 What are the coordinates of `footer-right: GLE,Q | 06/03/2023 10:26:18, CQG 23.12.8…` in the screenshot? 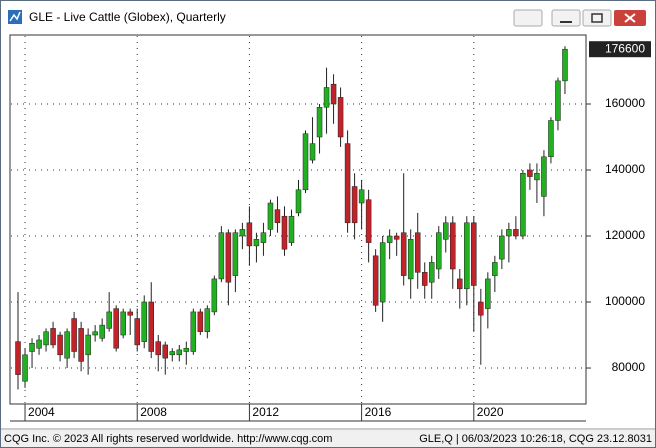 It's located at (535, 439).